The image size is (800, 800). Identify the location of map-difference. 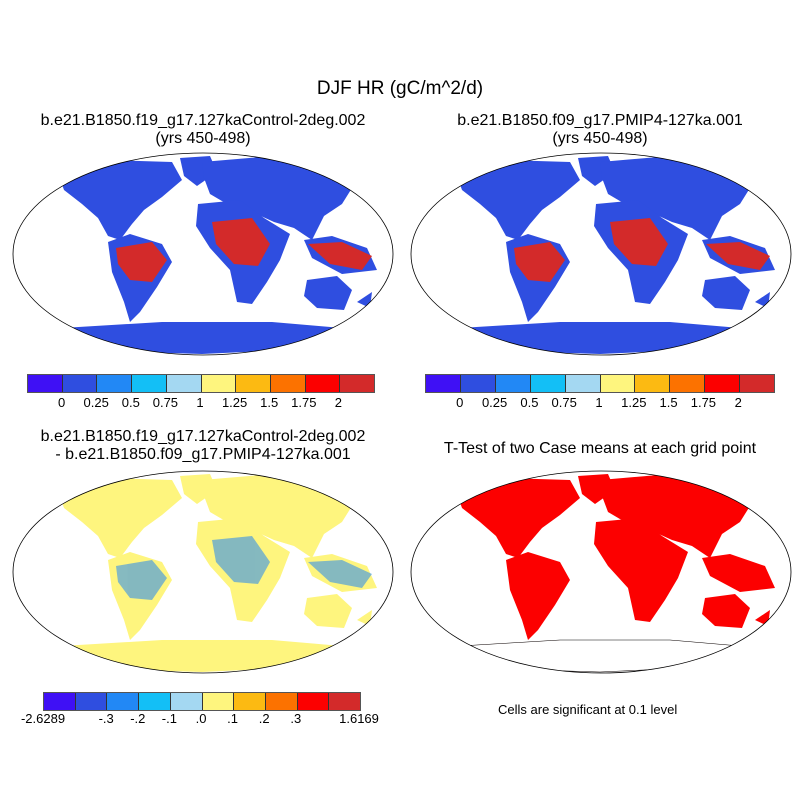
(203, 572).